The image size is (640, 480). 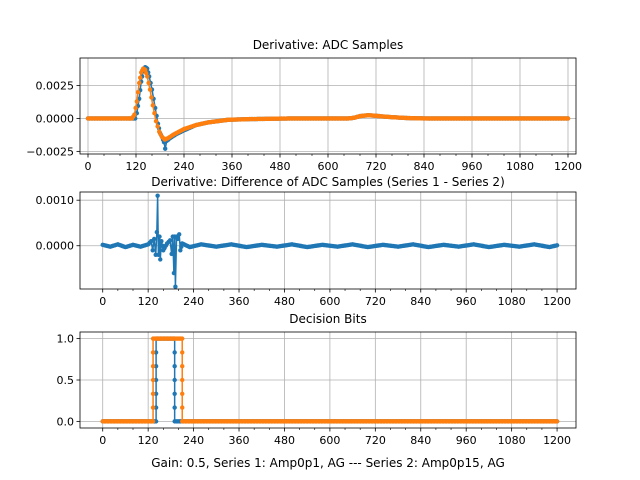 I want to click on subplot-title: Derivative: ADC Samples, so click(x=328, y=45).